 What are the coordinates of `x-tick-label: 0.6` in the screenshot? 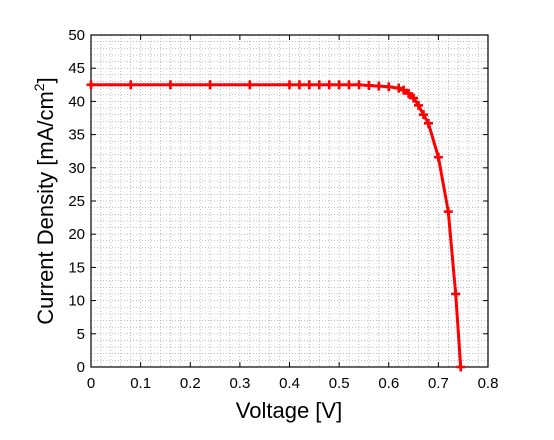 It's located at (388, 383).